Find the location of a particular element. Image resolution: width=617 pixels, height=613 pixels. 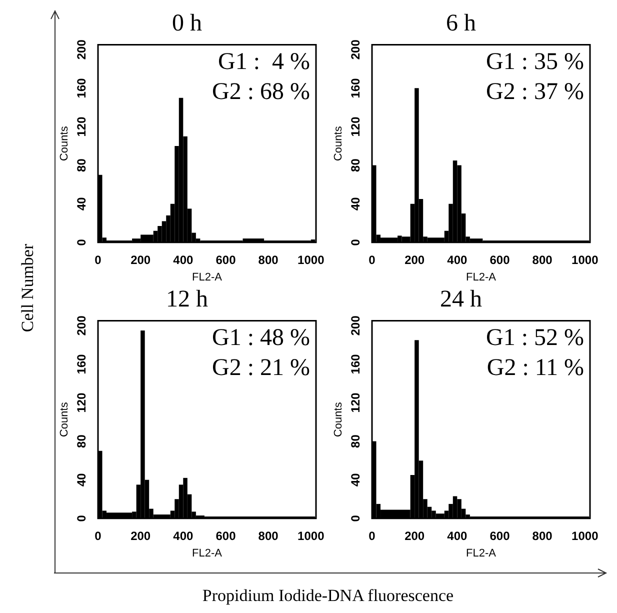

annotation: G2 : 11 % is located at coordinates (535, 368).